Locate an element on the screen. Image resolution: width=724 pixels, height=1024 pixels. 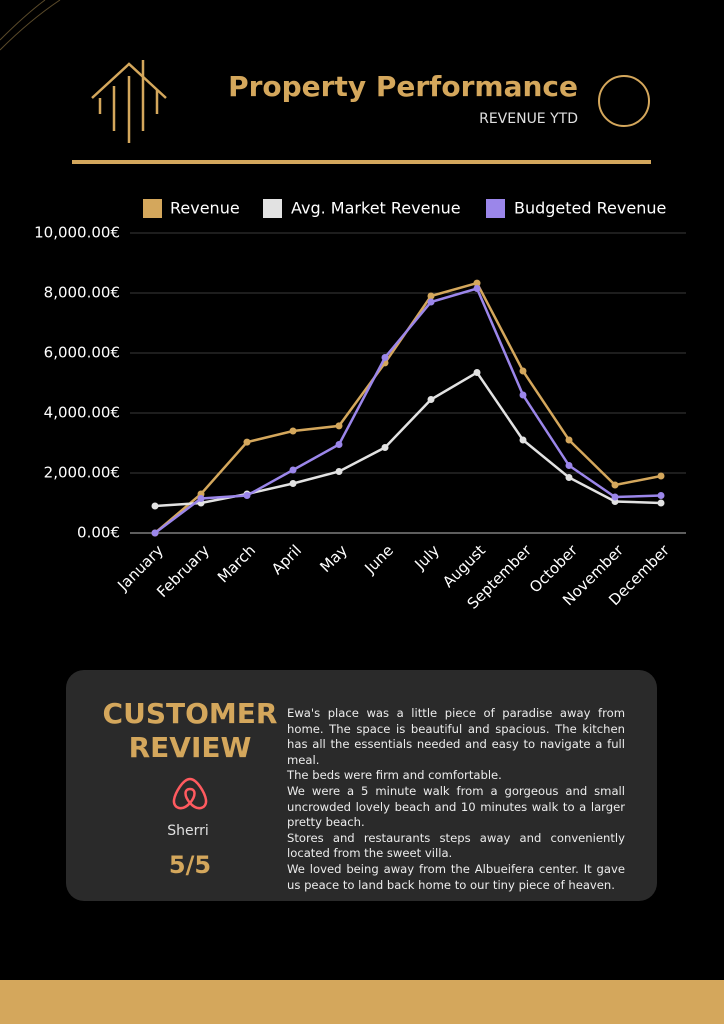
y-tick-label: 4,000.00€ is located at coordinates (82, 413).